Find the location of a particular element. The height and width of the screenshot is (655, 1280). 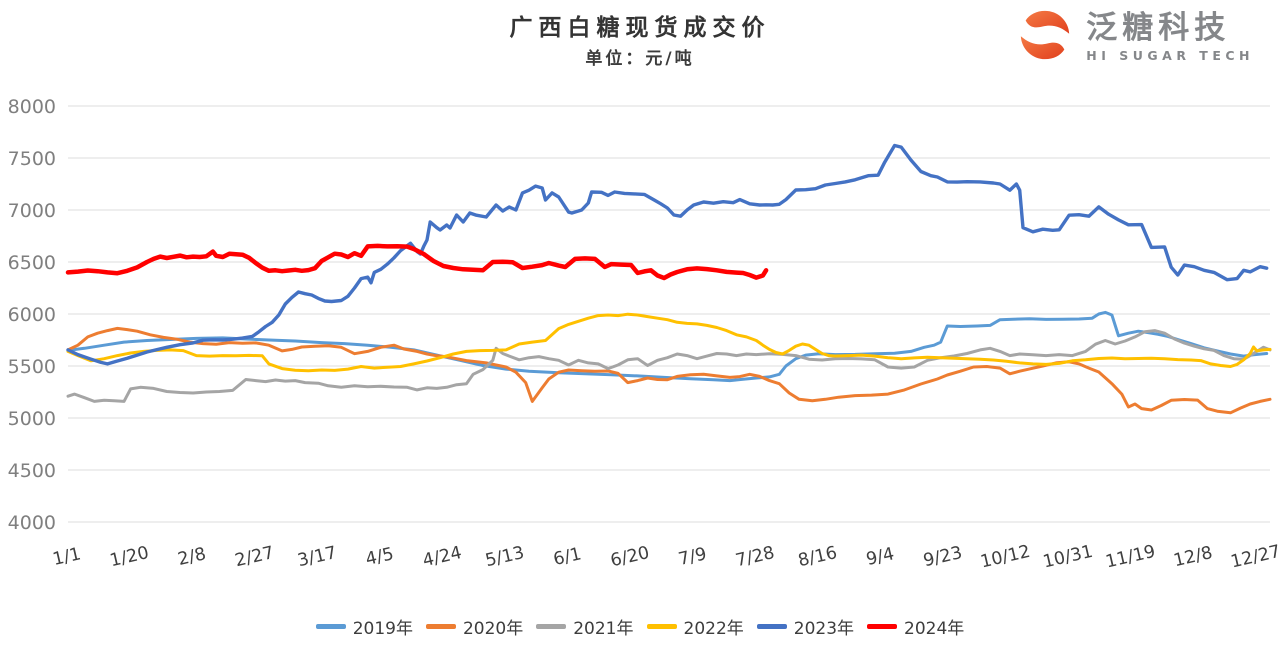

legend-label: 2019年 is located at coordinates (382, 629).